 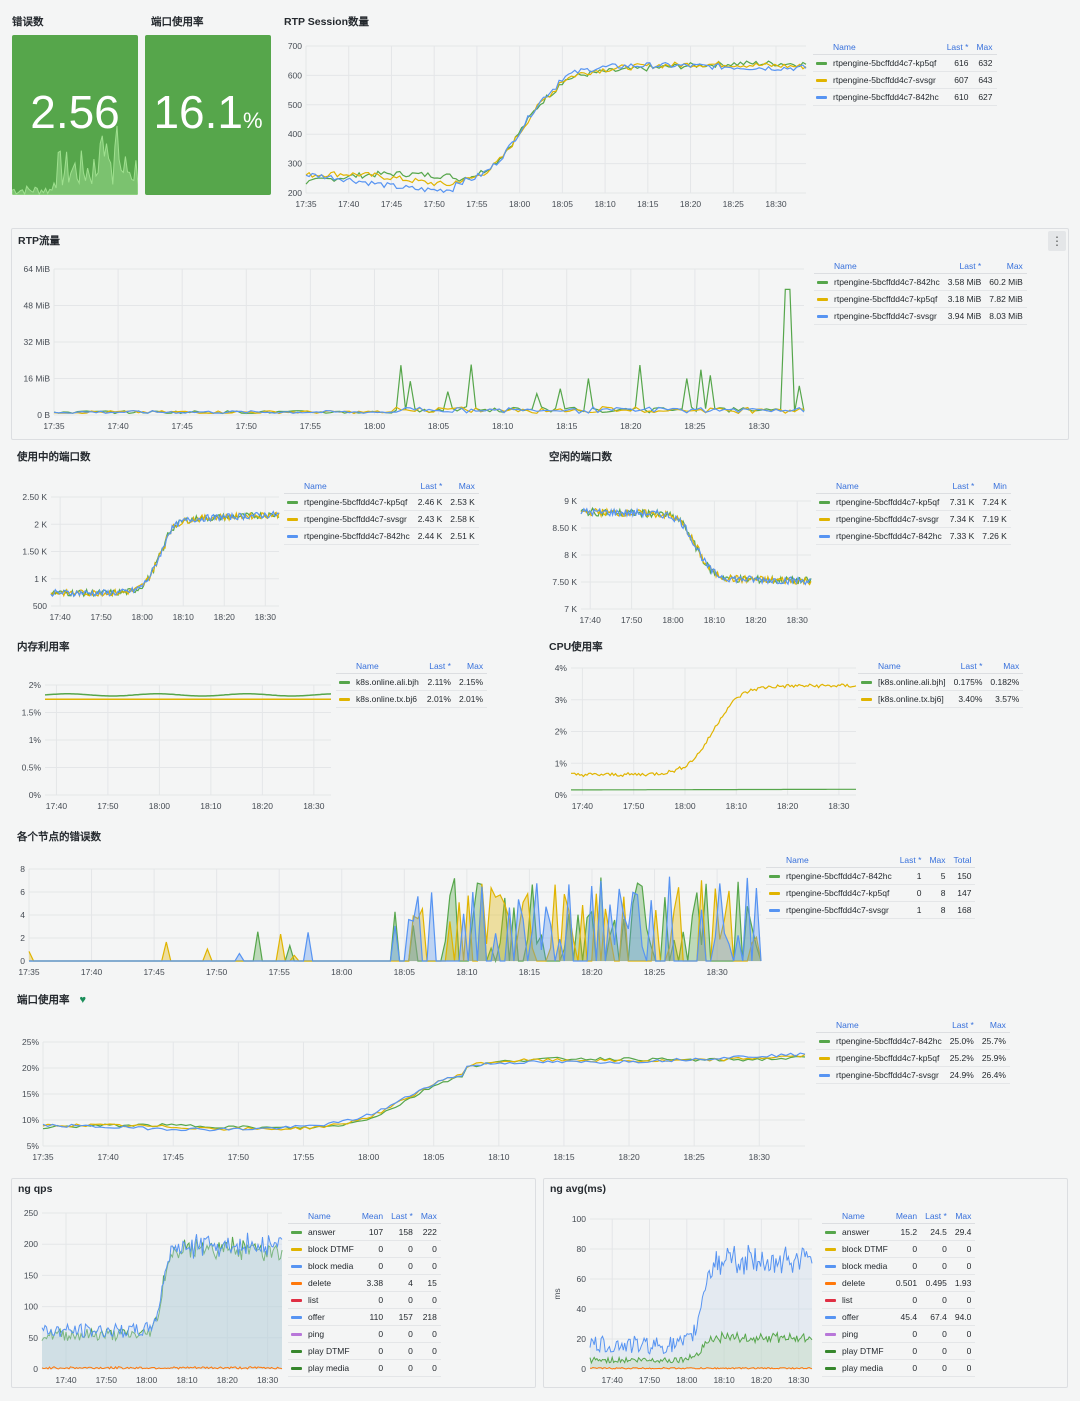 I want to click on port-rate-stat: 16.1%, so click(x=208, y=115).